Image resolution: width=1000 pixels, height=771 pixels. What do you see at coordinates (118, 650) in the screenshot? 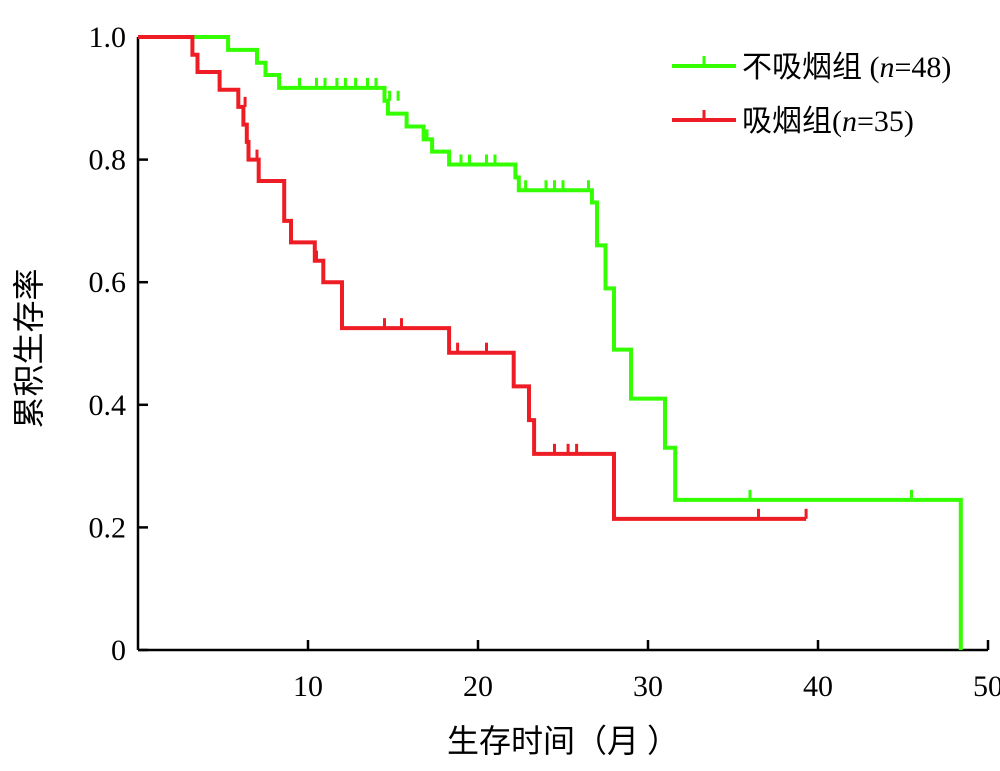
I see `y-tick-label: 0` at bounding box center [118, 650].